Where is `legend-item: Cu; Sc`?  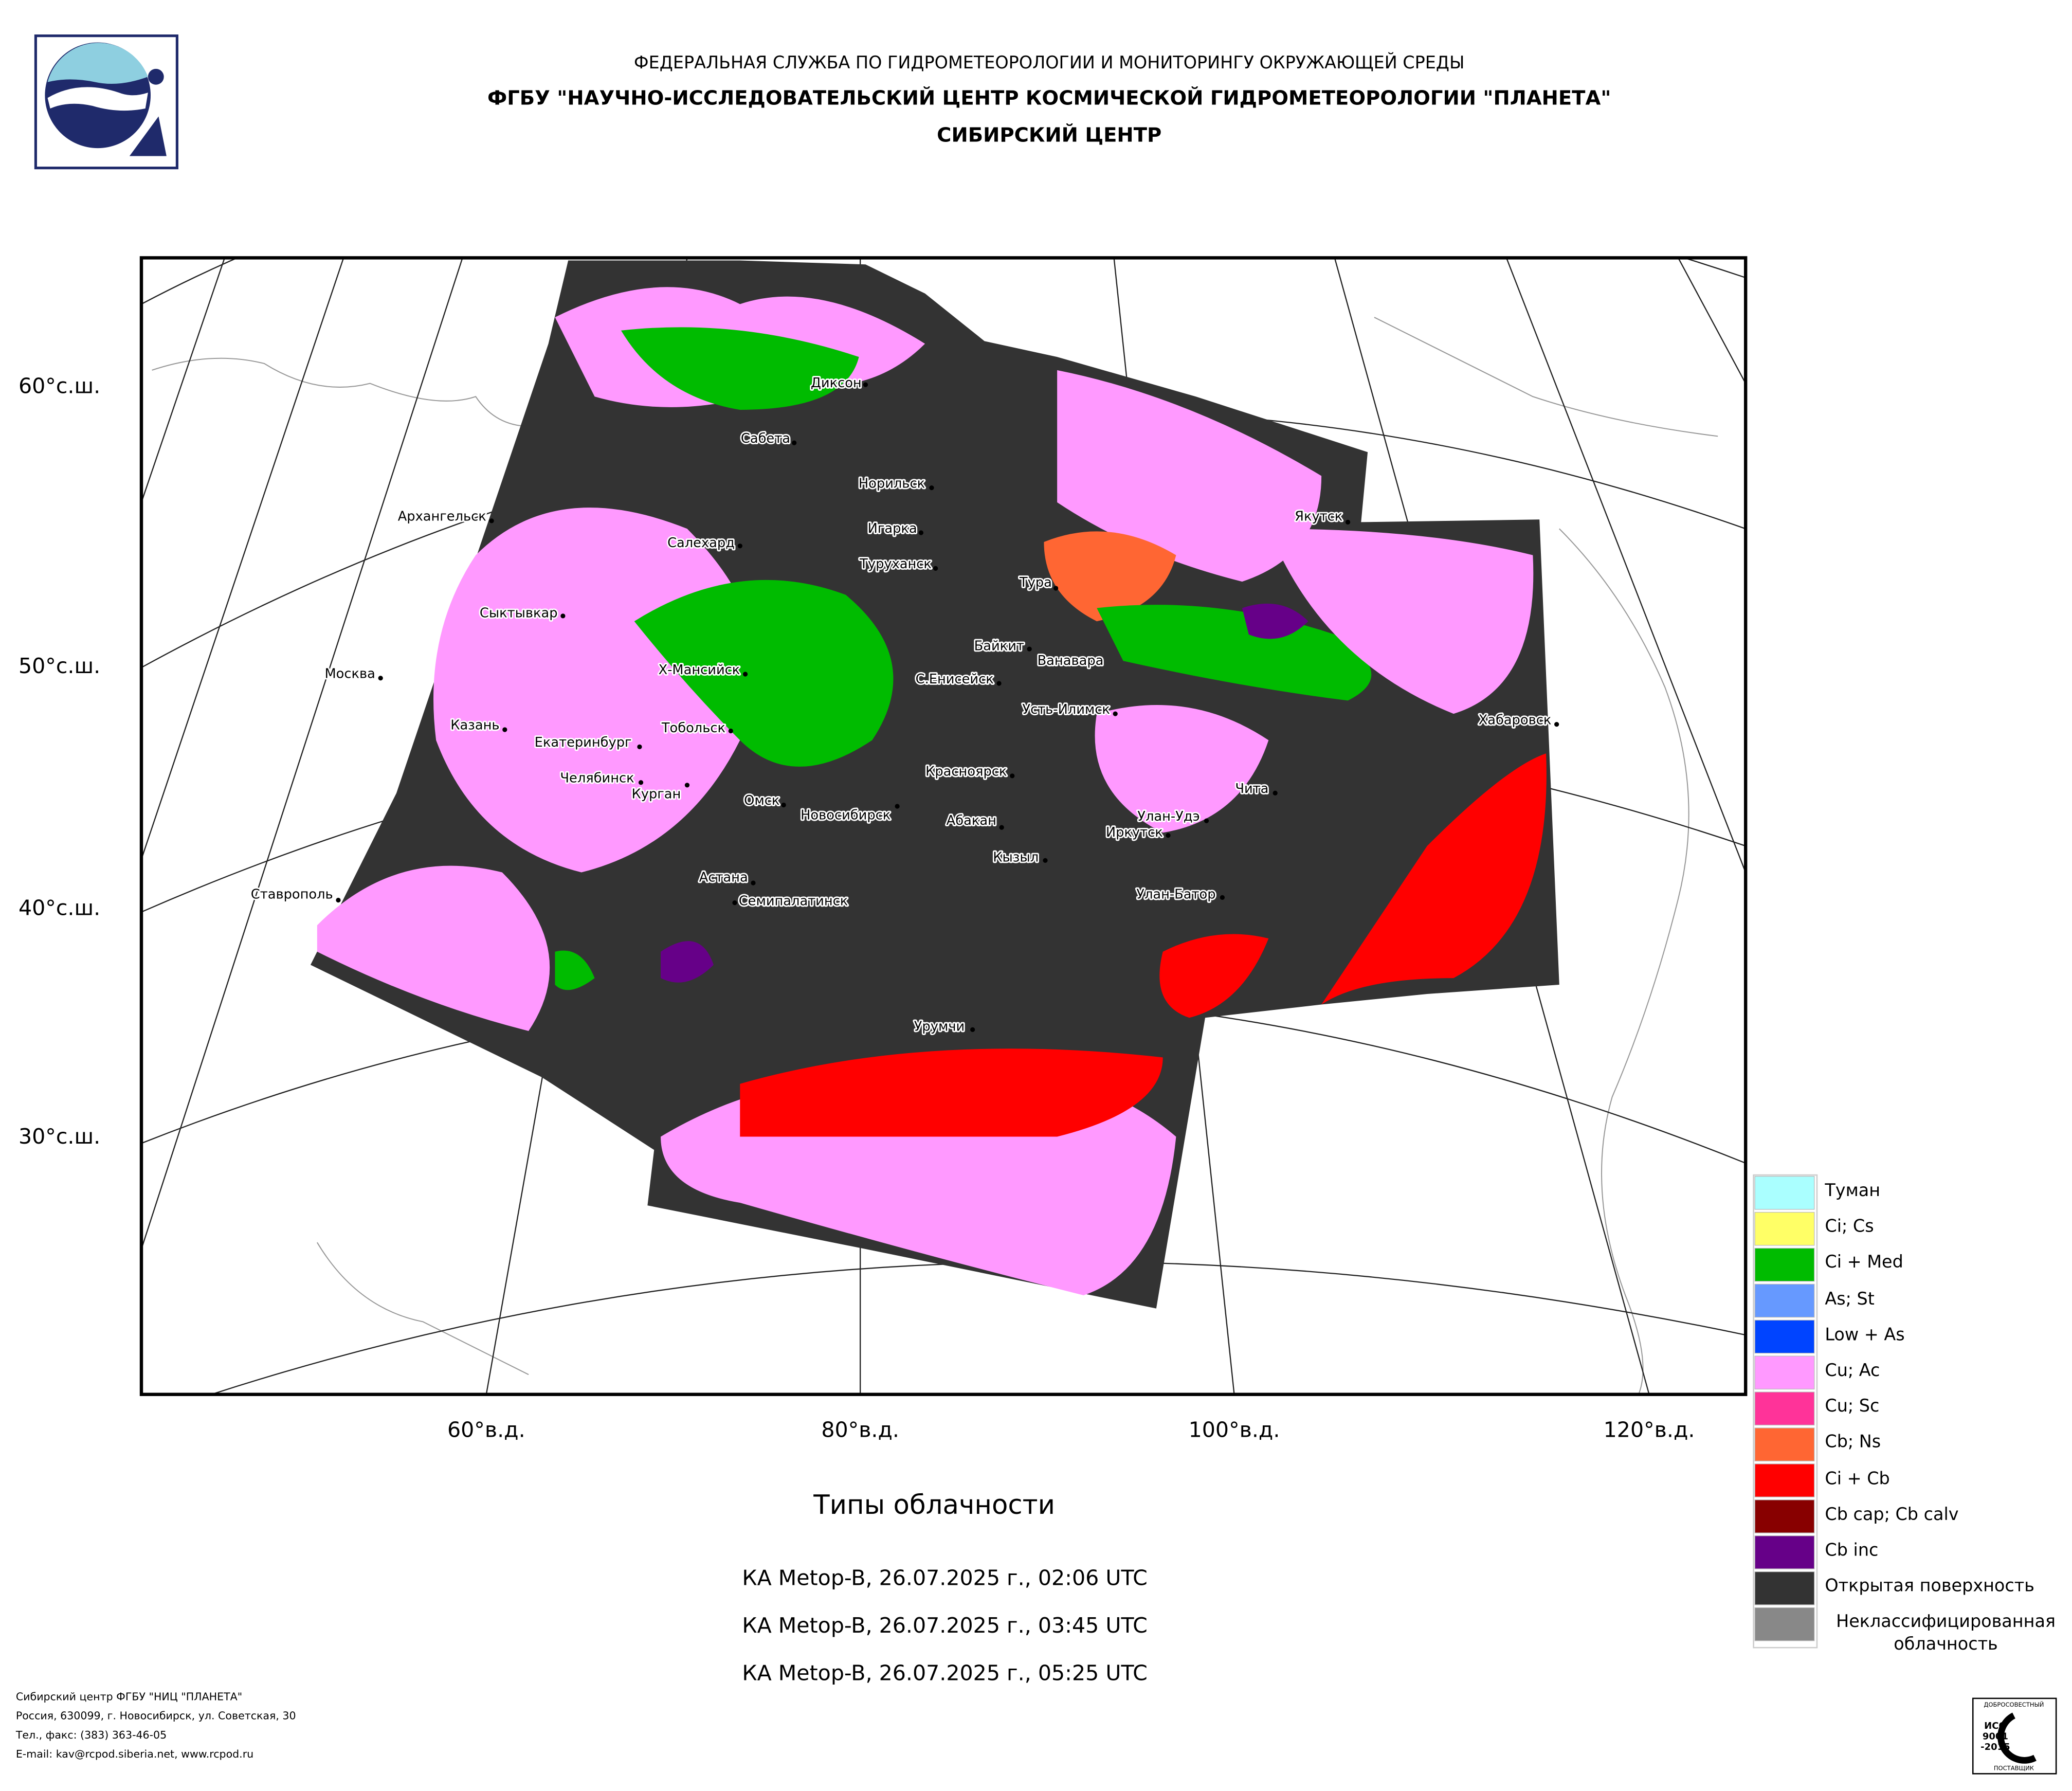 legend-item: Cu; Sc is located at coordinates (1852, 1407).